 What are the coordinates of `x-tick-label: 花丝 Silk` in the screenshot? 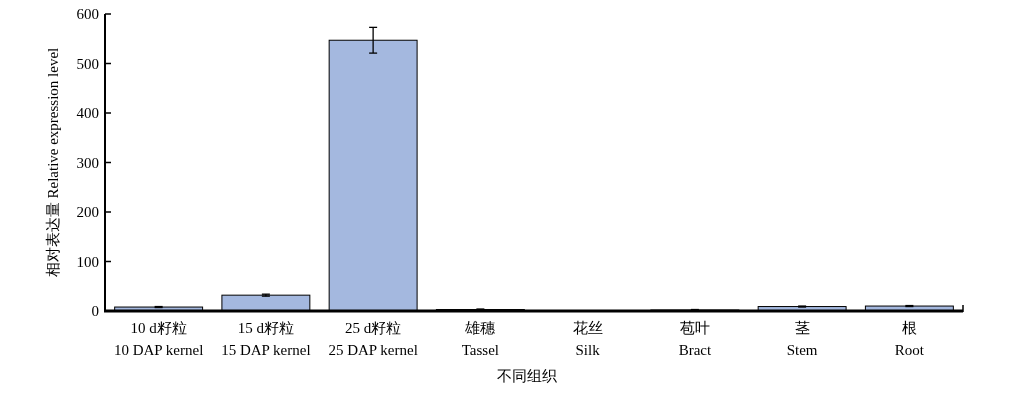 It's located at (587, 339).